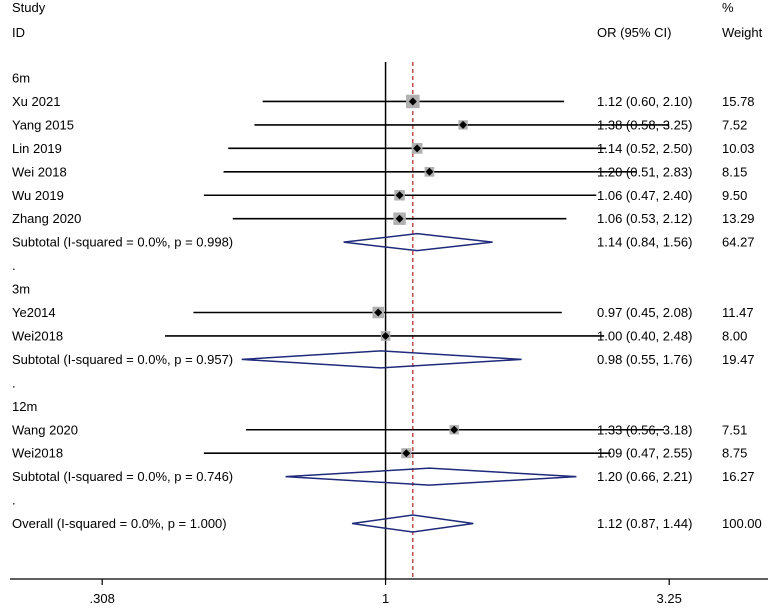  I want to click on row-label: 6m, so click(21, 78).